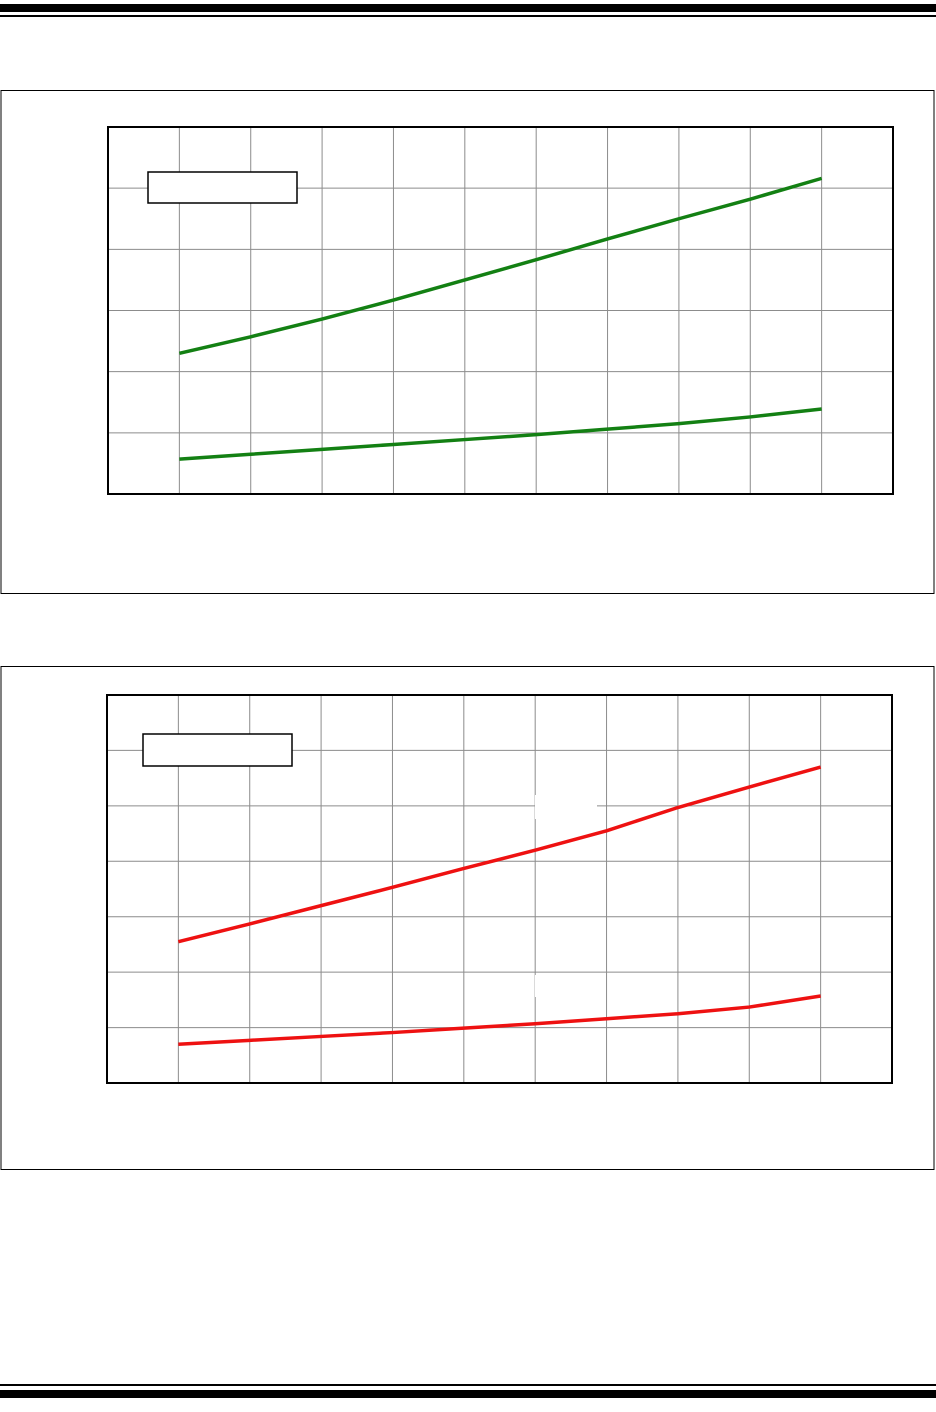 The width and height of the screenshot is (936, 1412). What do you see at coordinates (468, 16) in the screenshot?
I see `top-rule-thin` at bounding box center [468, 16].